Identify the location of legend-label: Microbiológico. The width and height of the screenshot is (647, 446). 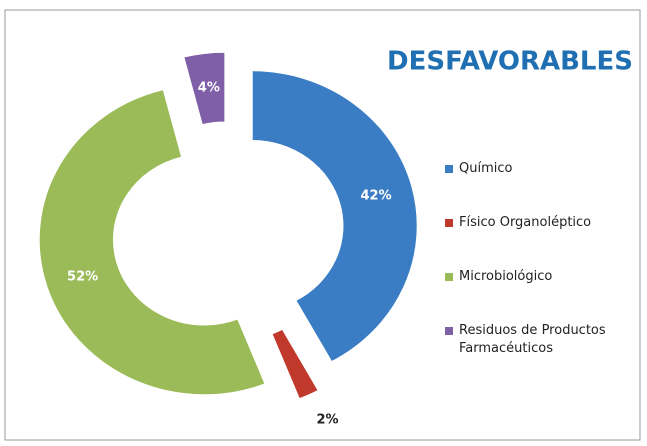
(506, 276).